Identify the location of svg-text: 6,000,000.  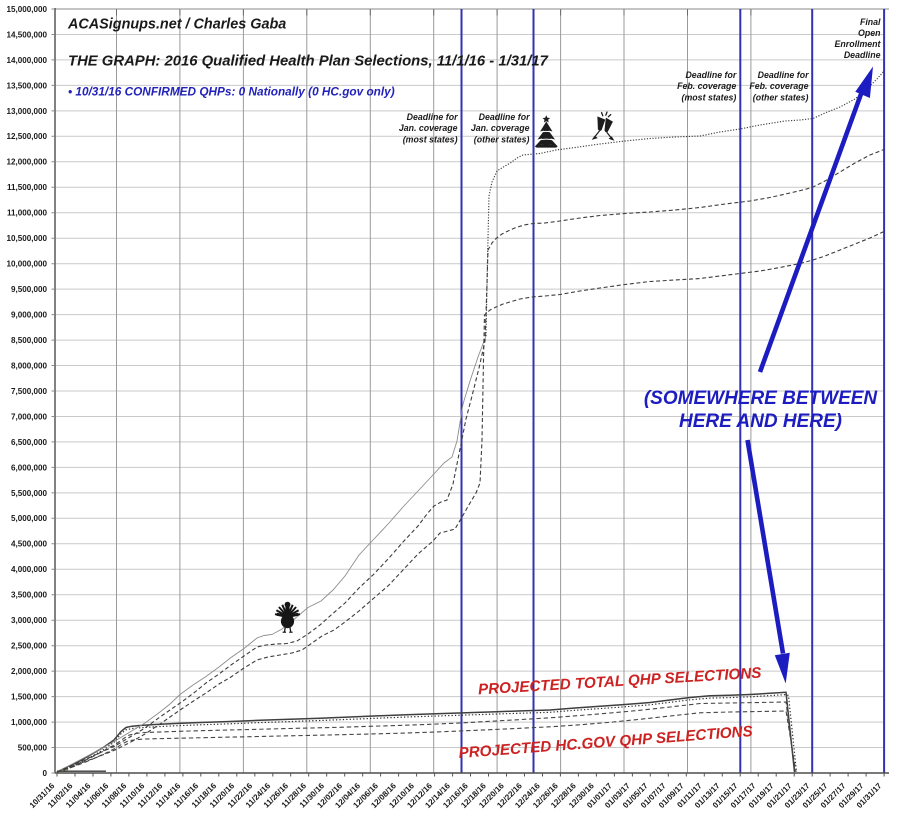
(29, 467).